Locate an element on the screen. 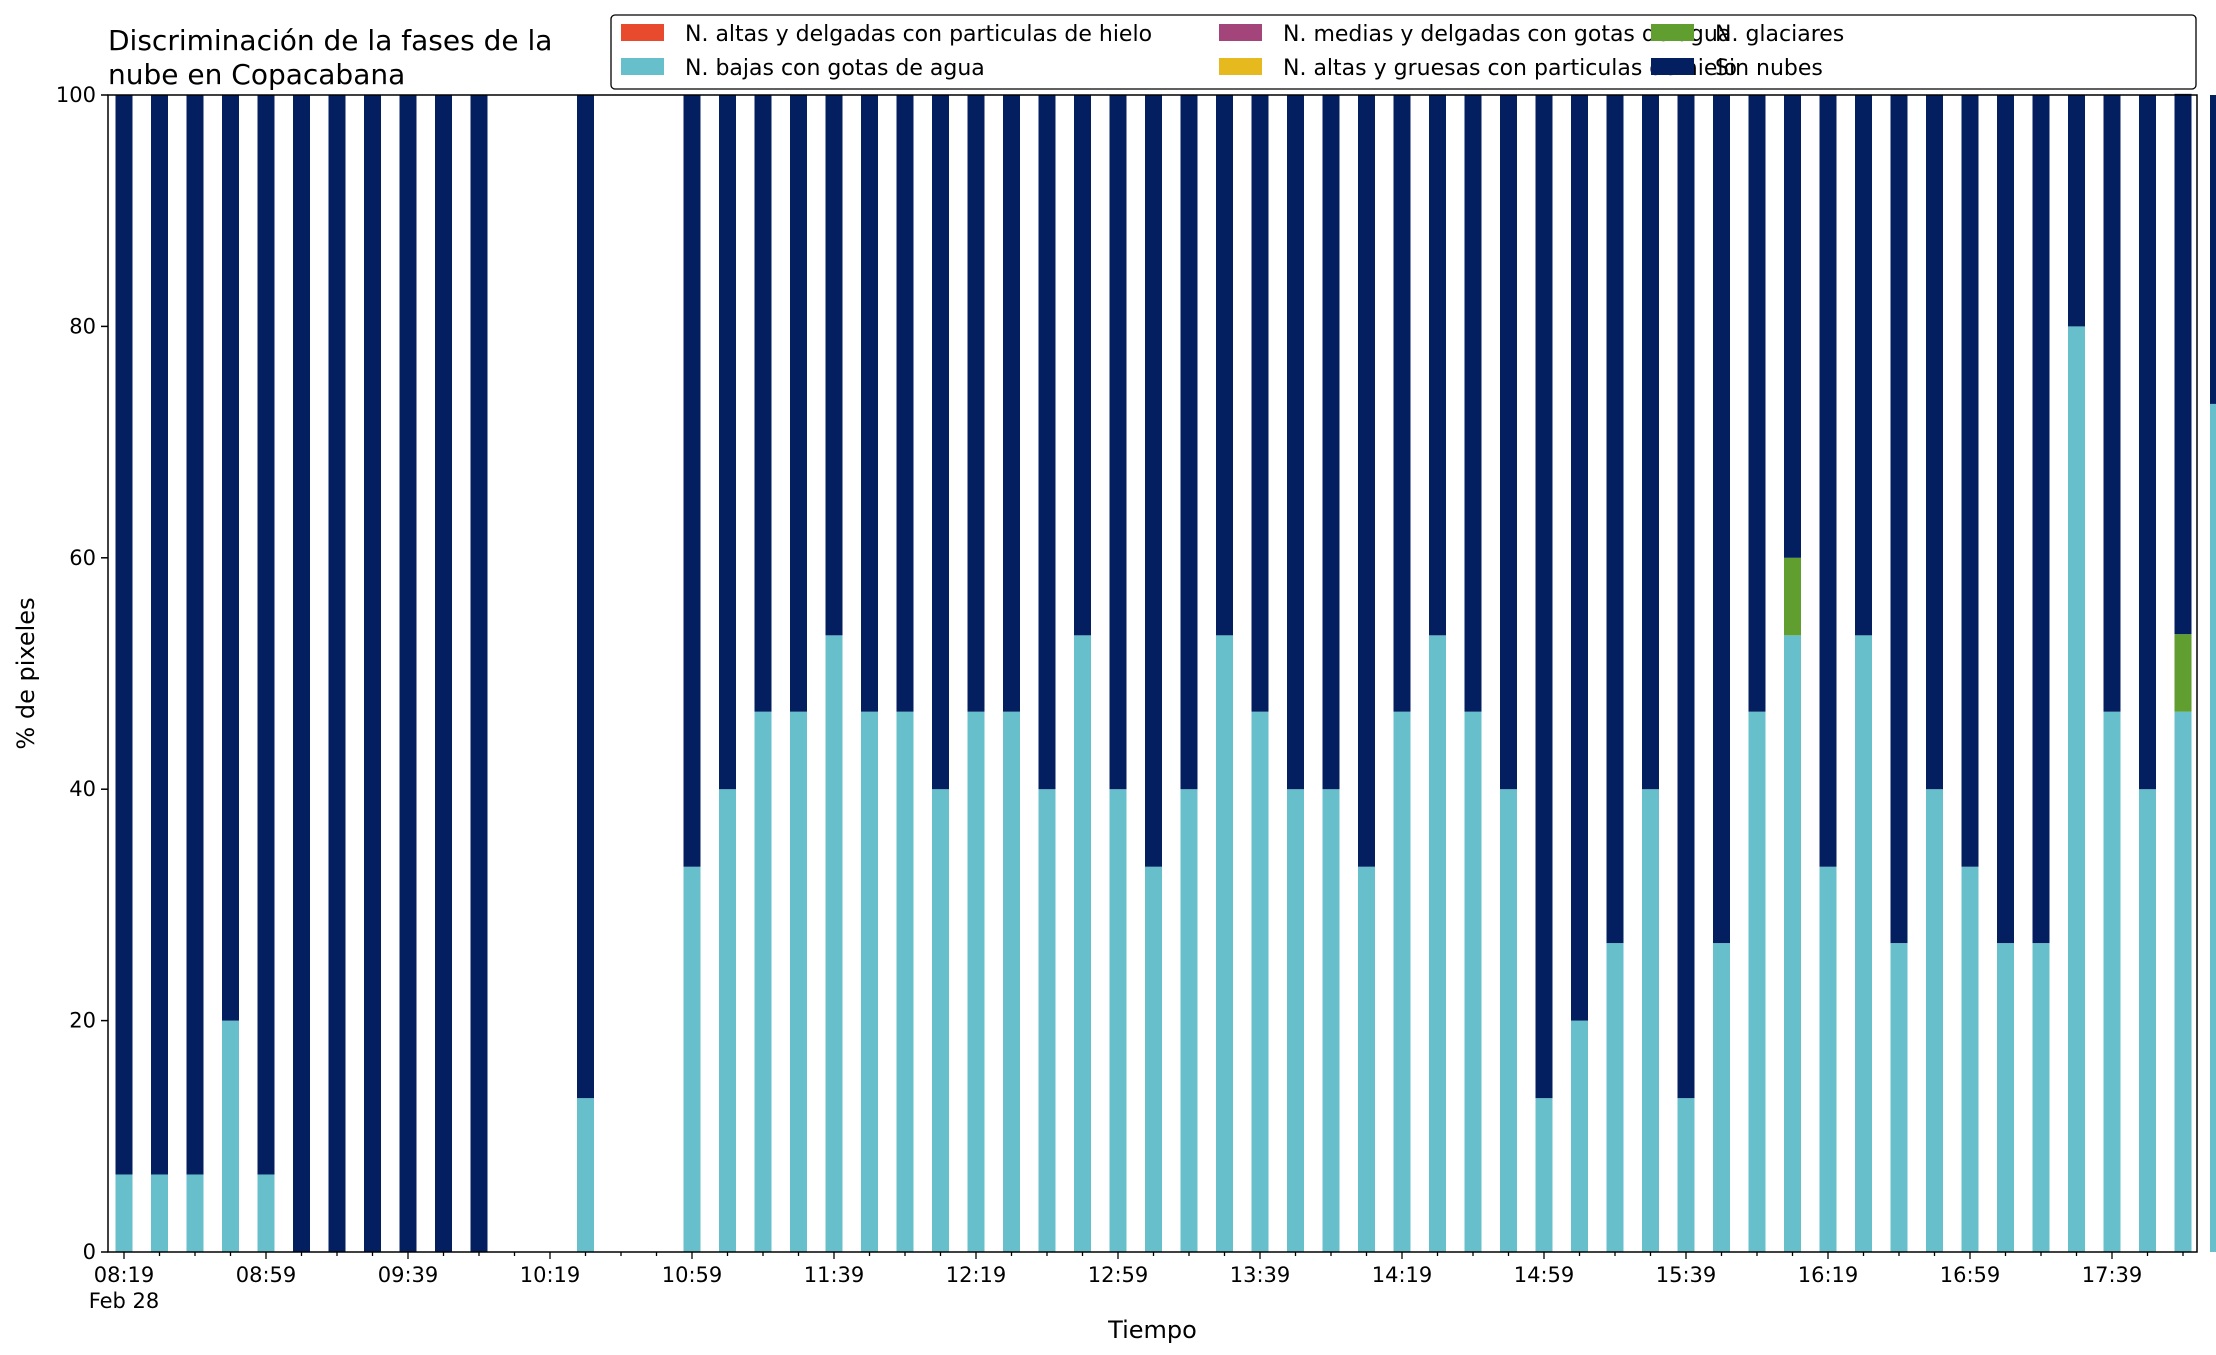  legend-entry: N. bajas con gotas de agua is located at coordinates (835, 68).